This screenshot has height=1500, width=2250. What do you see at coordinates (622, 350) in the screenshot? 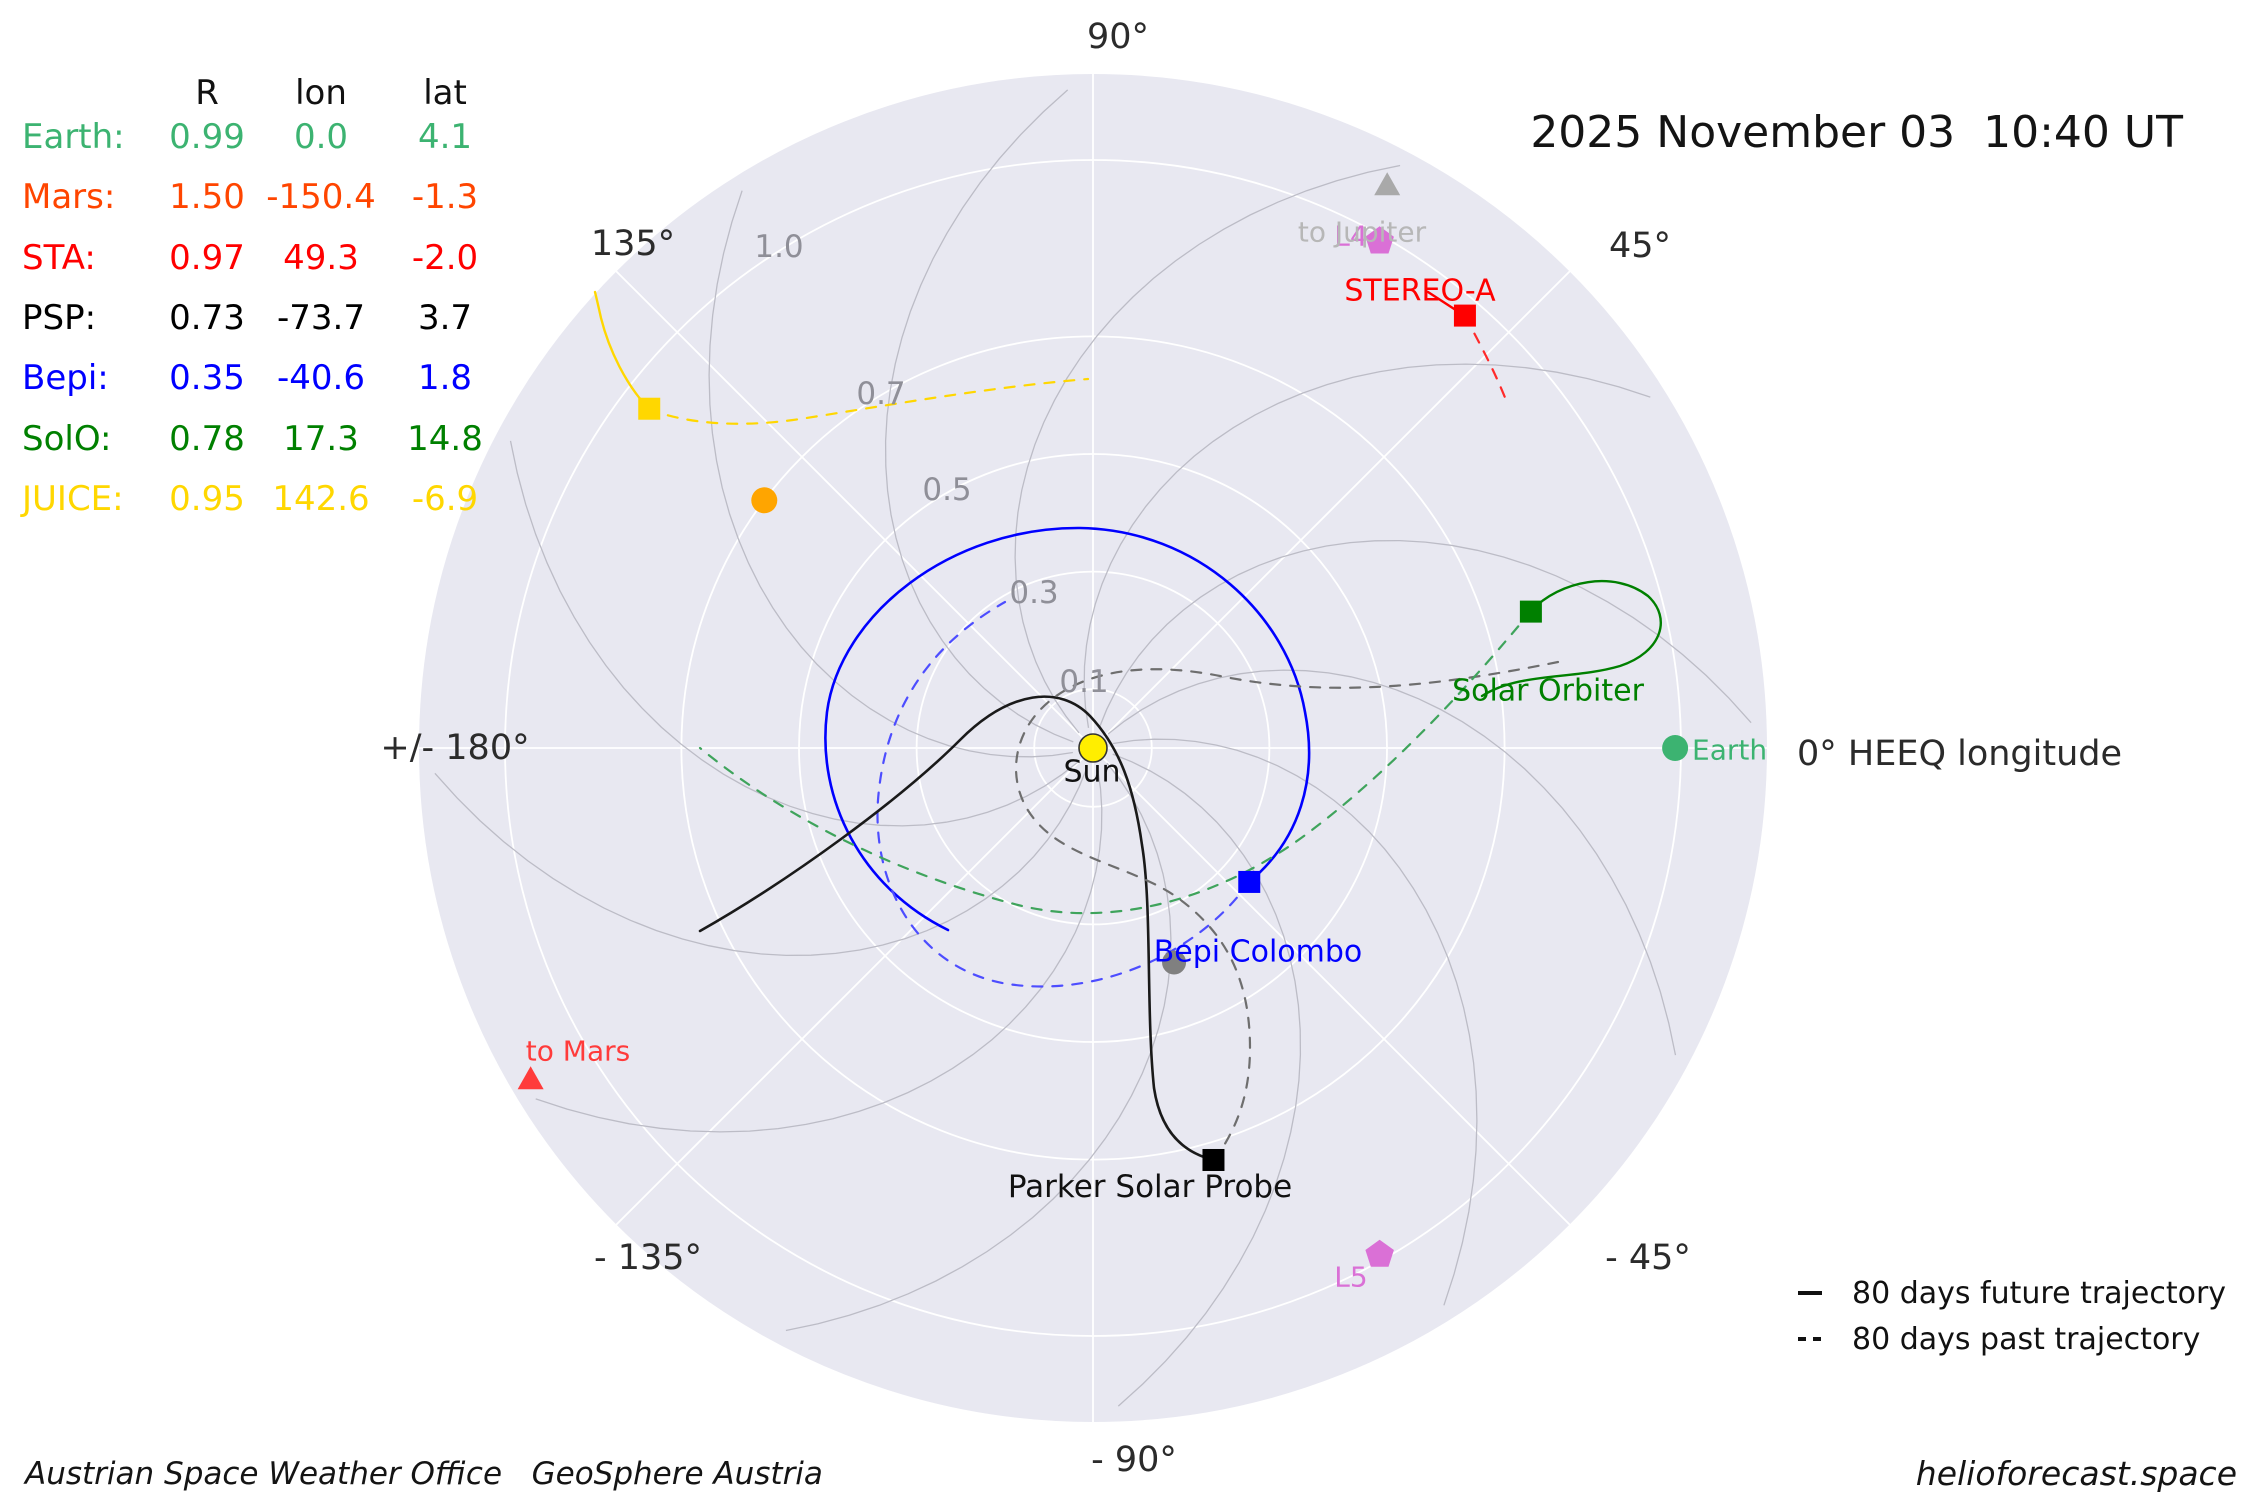
I see `trajectory-juice-future` at bounding box center [622, 350].